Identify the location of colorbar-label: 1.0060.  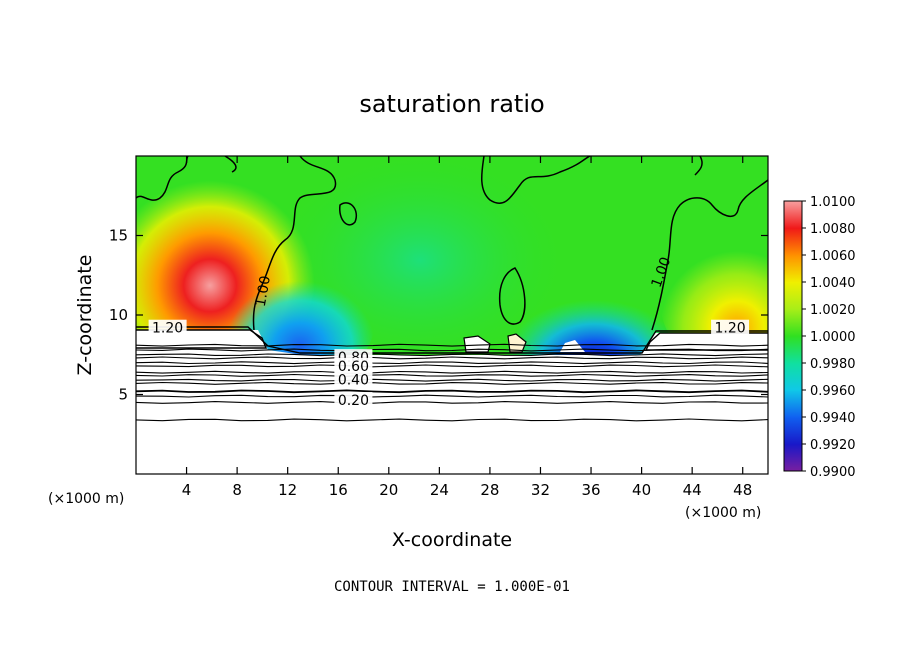
(833, 256).